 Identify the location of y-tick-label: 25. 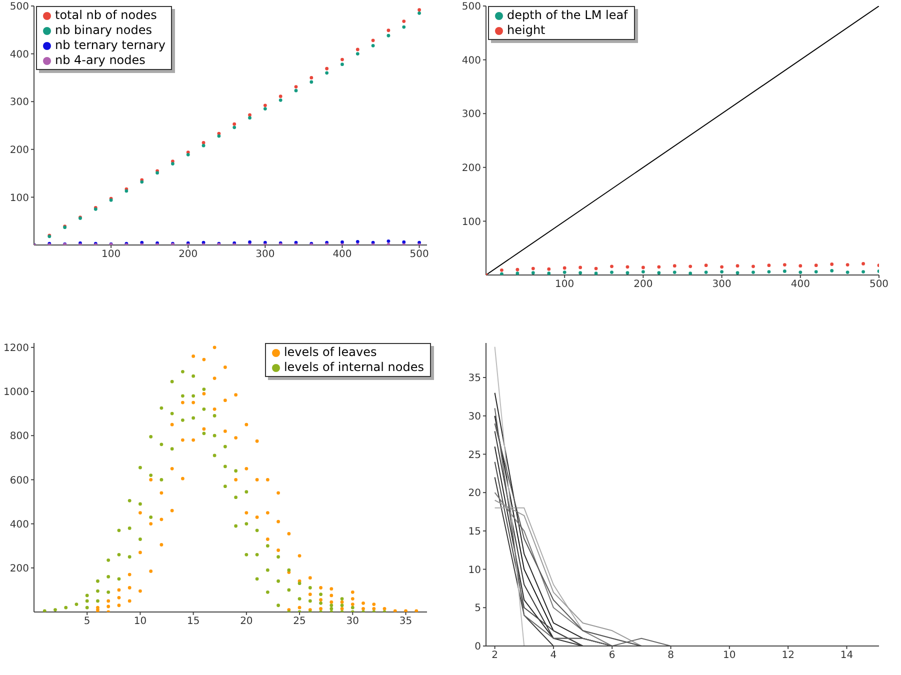
(474, 455).